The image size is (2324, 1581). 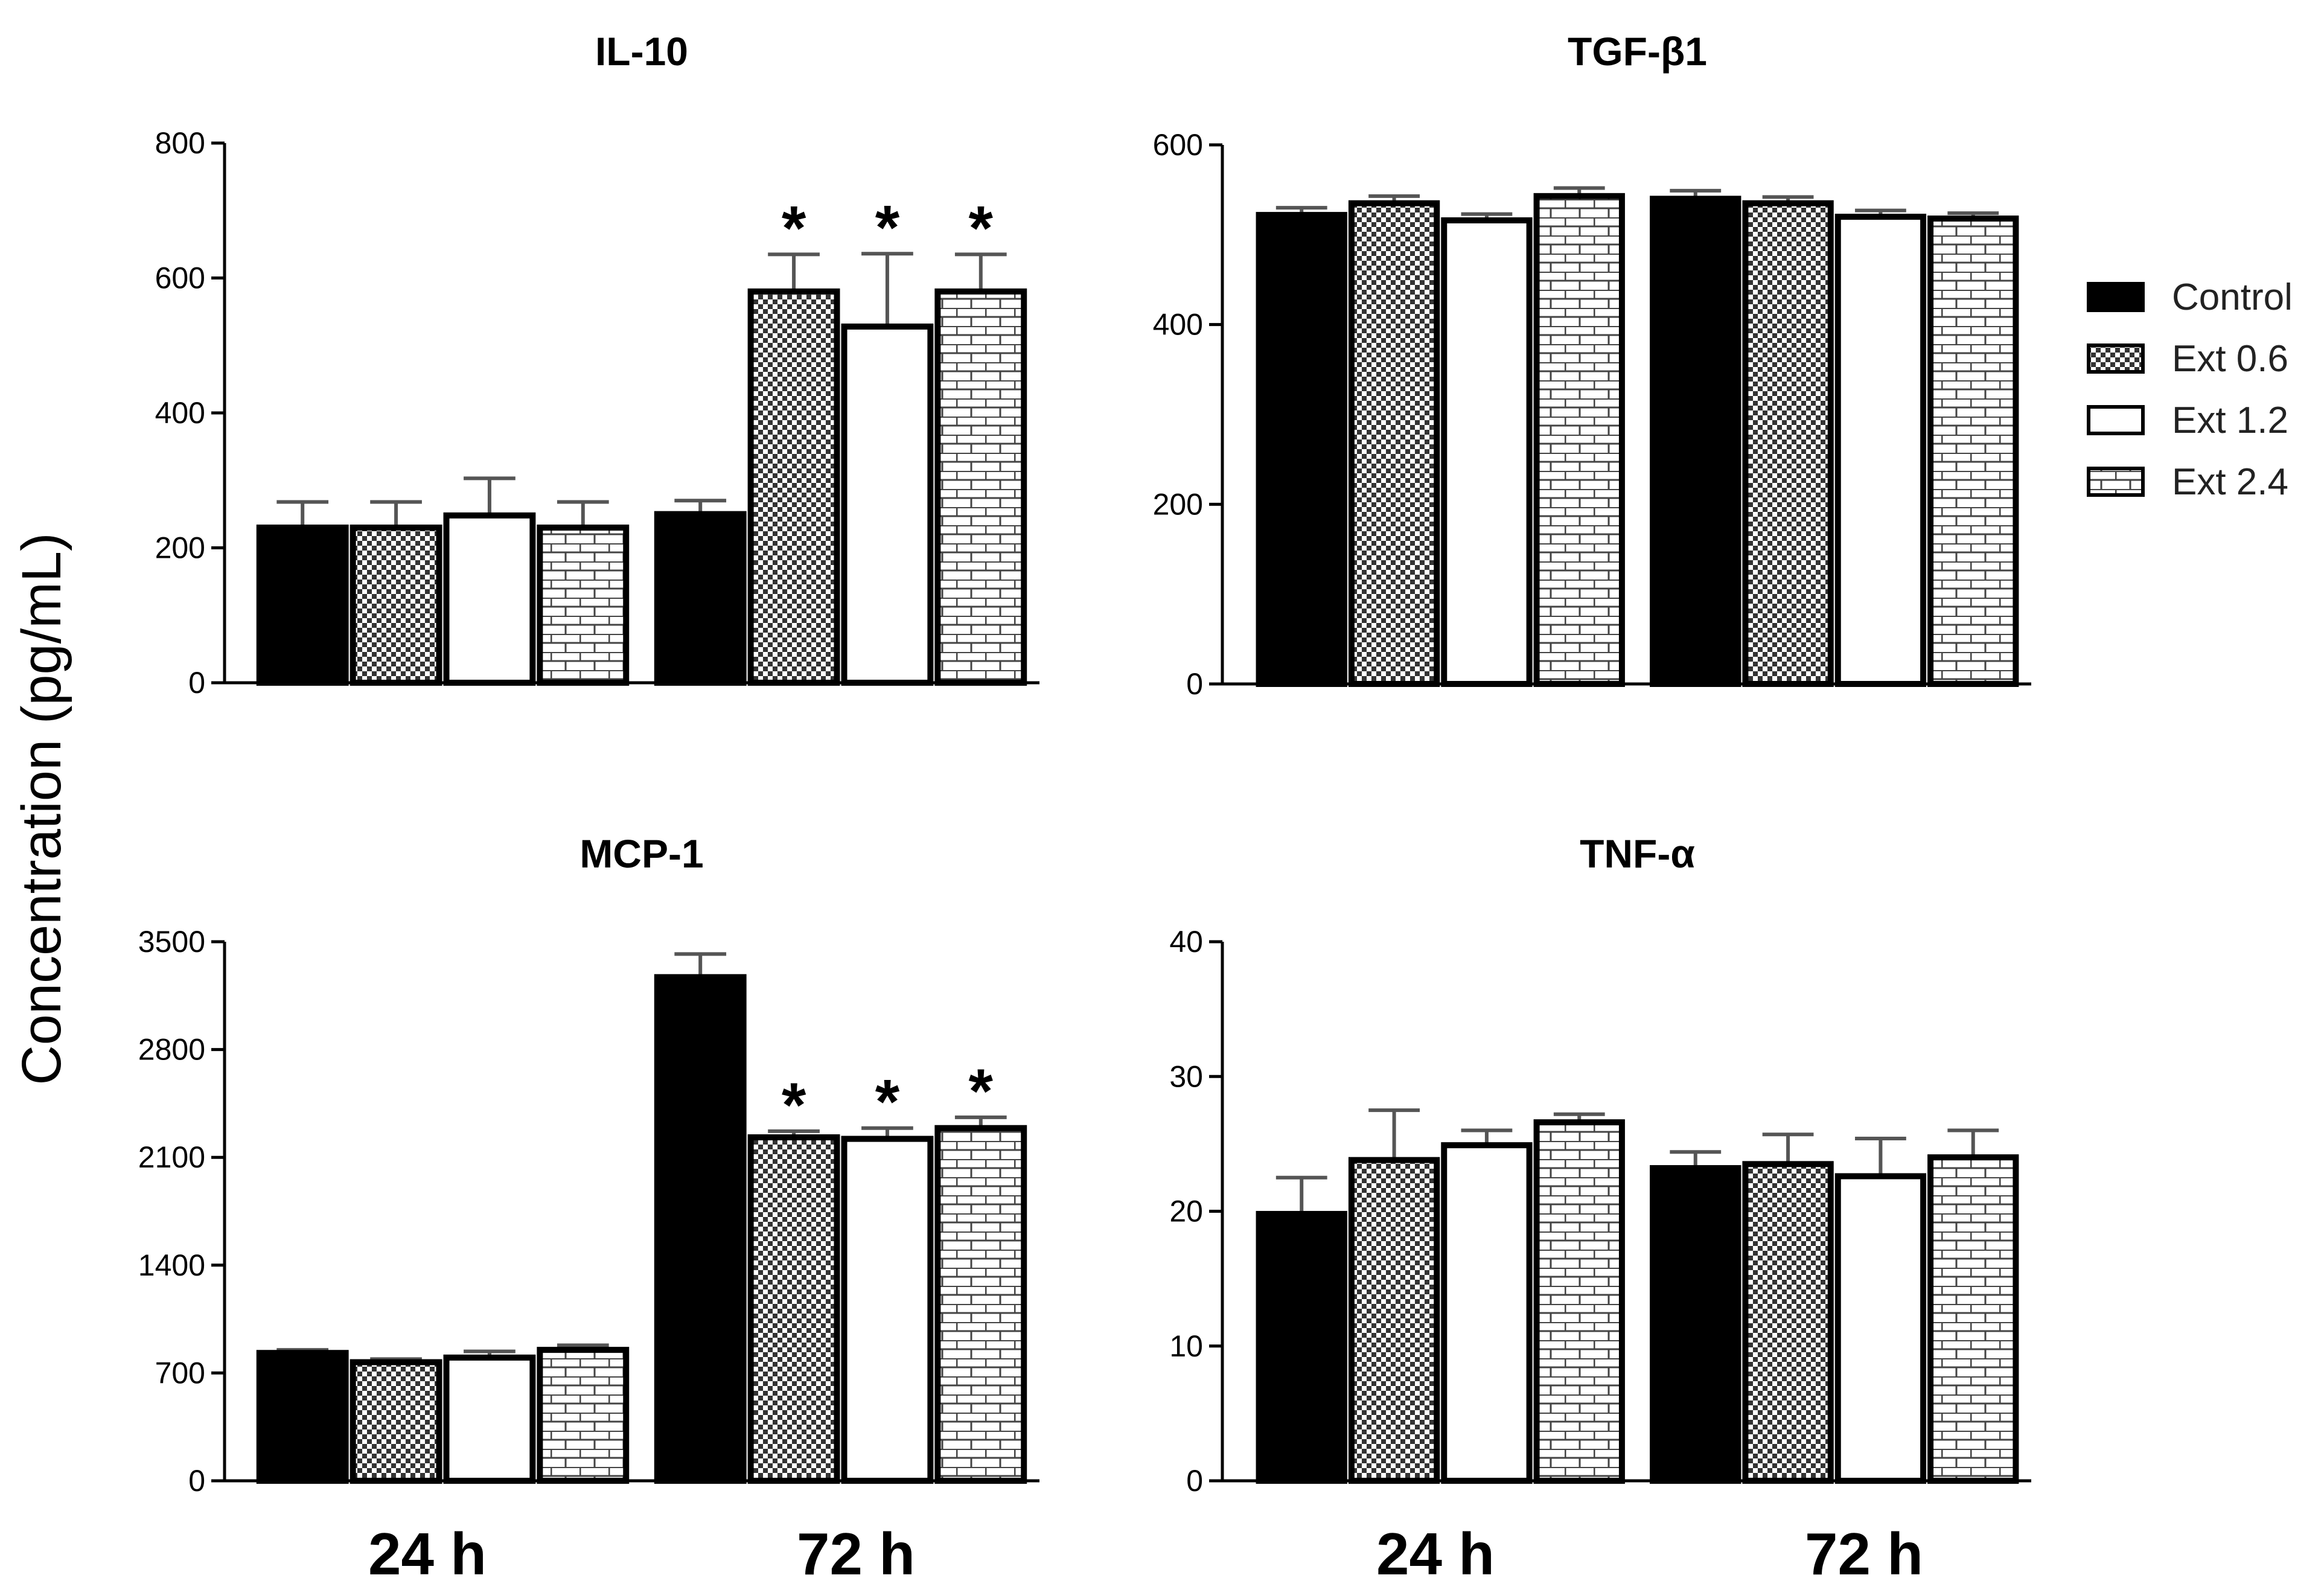 What do you see at coordinates (980, 487) in the screenshot?
I see `bar-il-10-ext-2-4-72-h` at bounding box center [980, 487].